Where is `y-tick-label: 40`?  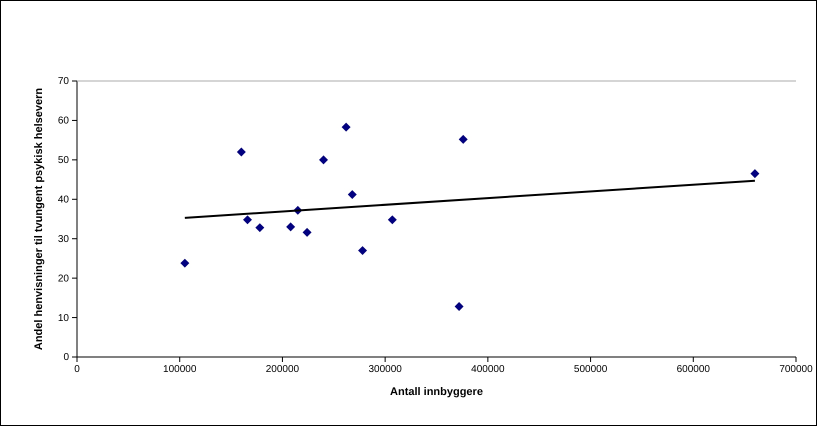 y-tick-label: 40 is located at coordinates (64, 200).